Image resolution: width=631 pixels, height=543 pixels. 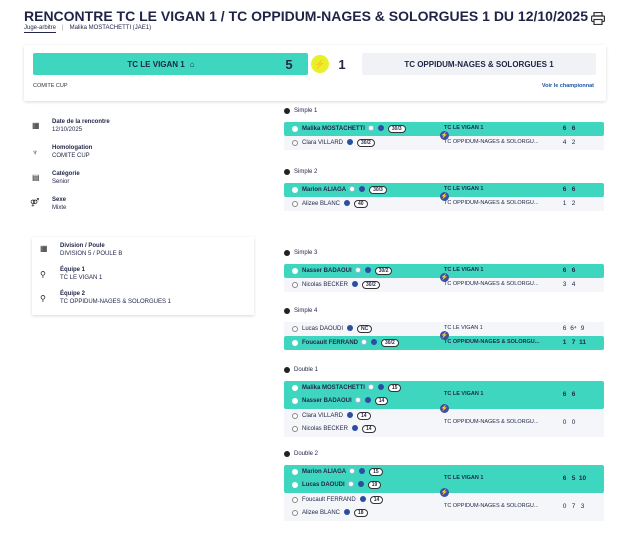 What do you see at coordinates (342, 472) in the screenshot?
I see `player-name: Marion ALIAGA 15` at bounding box center [342, 472].